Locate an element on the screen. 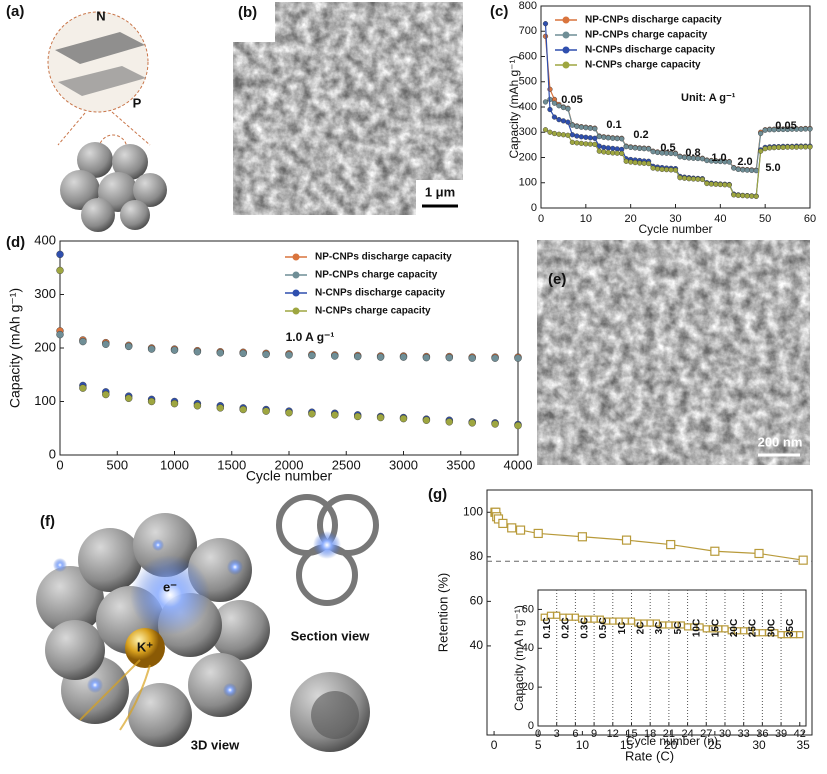  plot-frame is located at coordinates (675, 107).